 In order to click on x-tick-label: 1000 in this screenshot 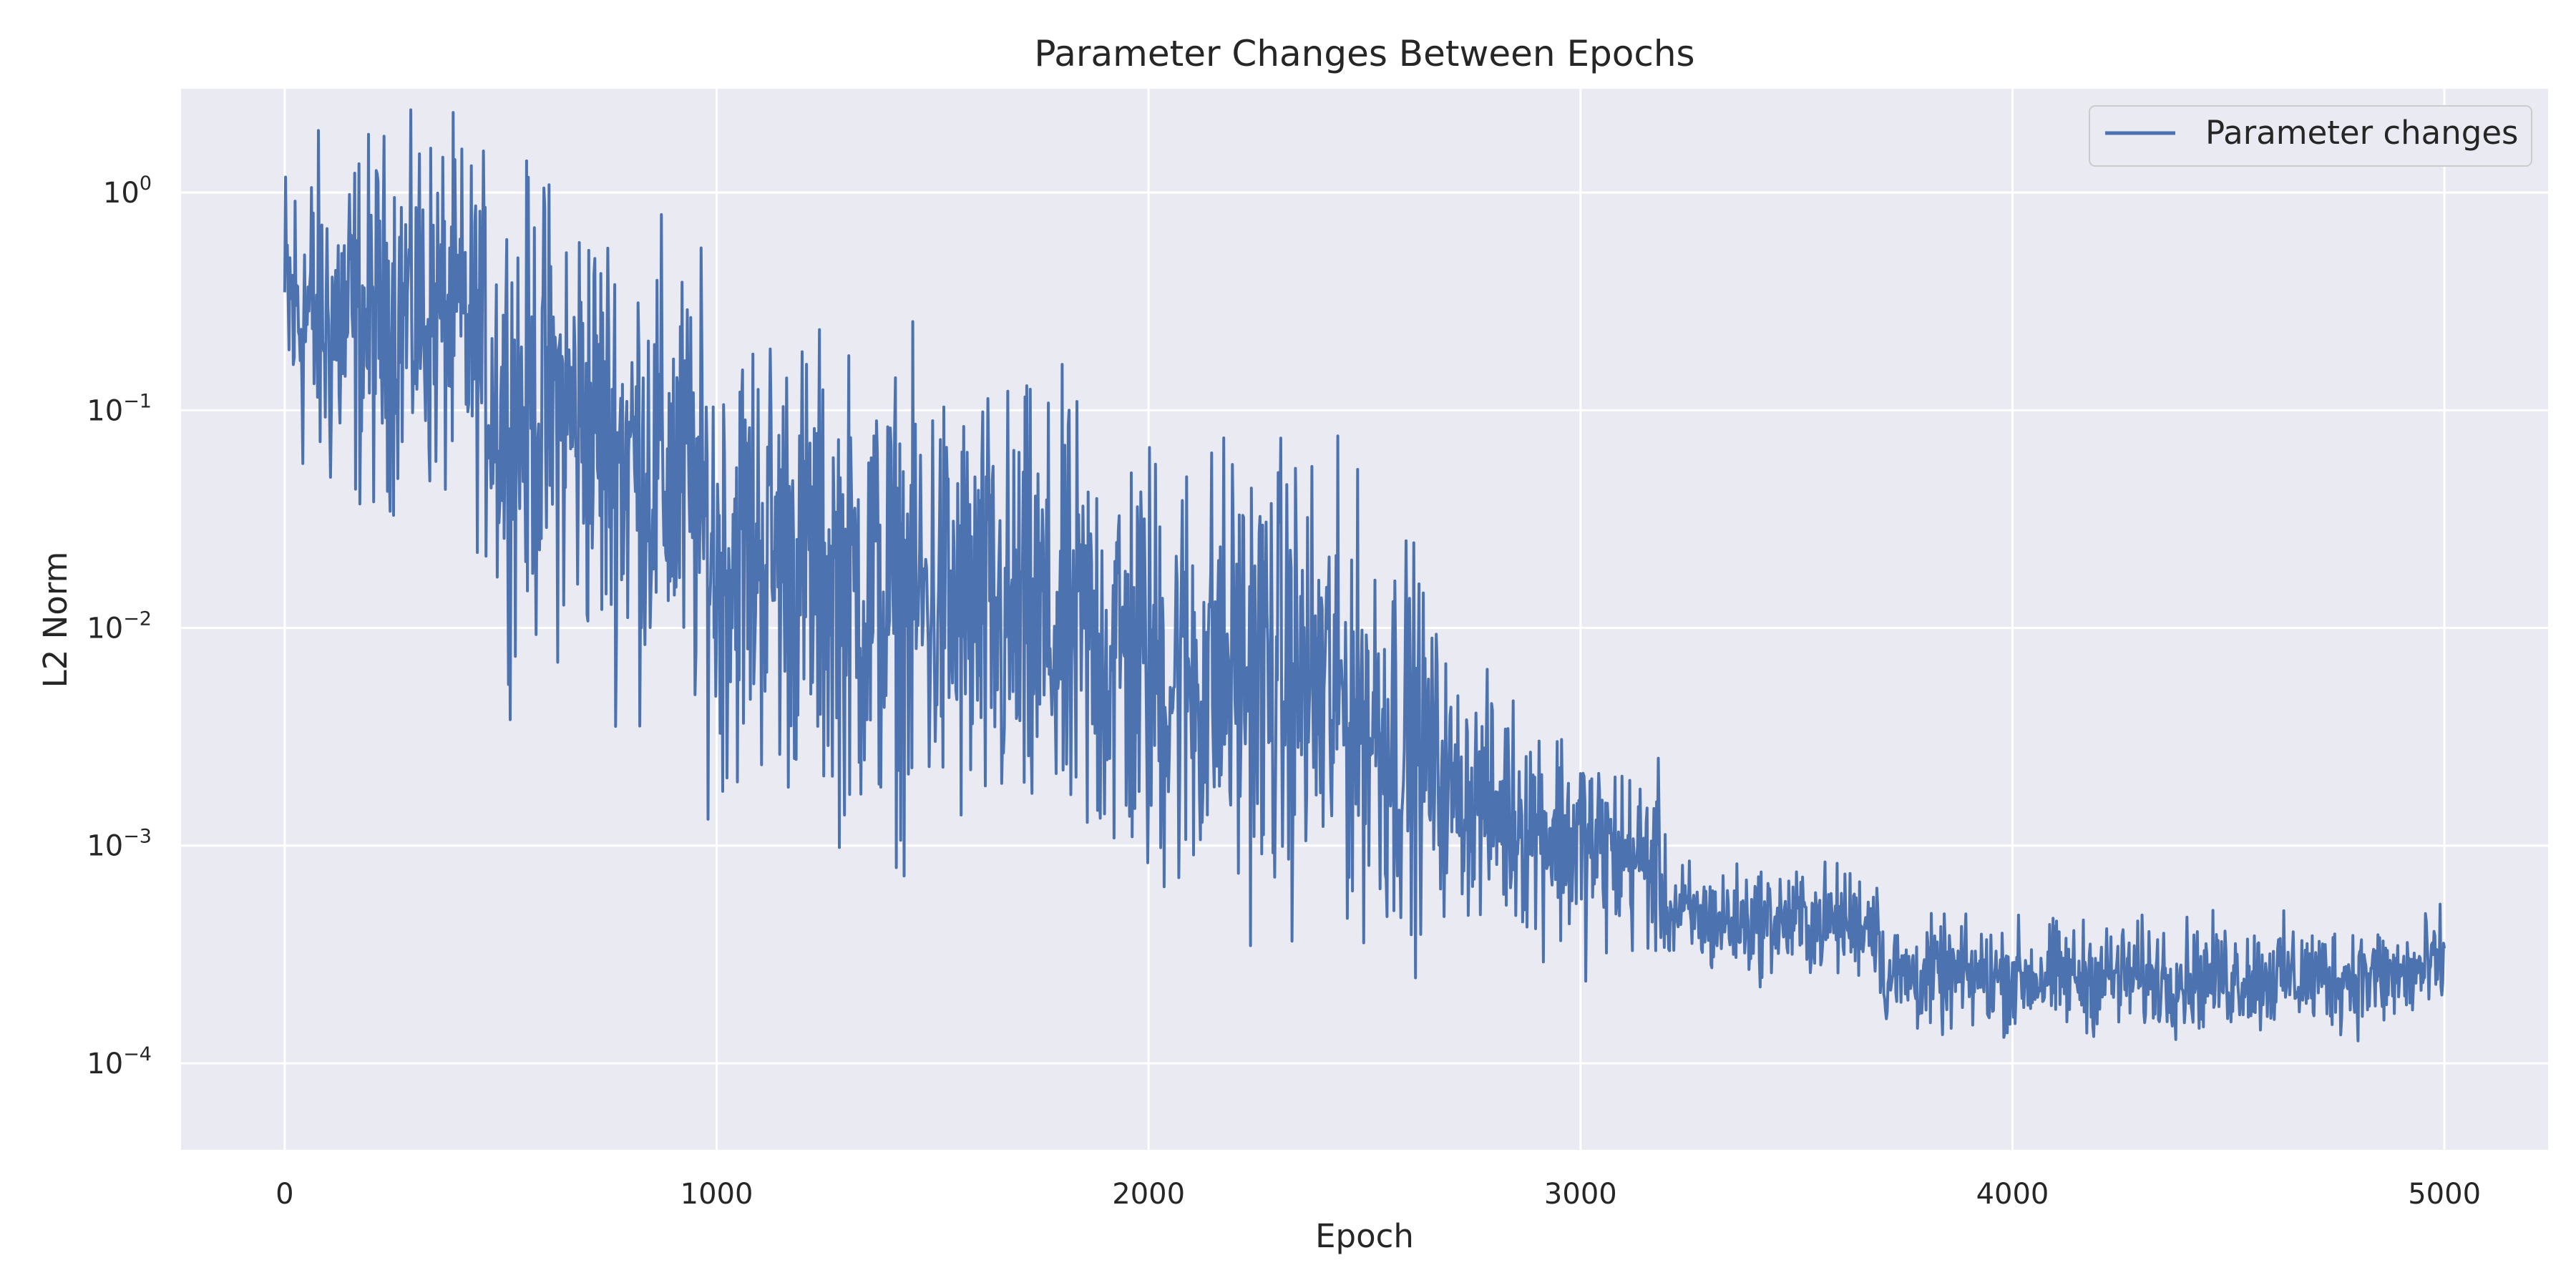, I will do `click(716, 1194)`.